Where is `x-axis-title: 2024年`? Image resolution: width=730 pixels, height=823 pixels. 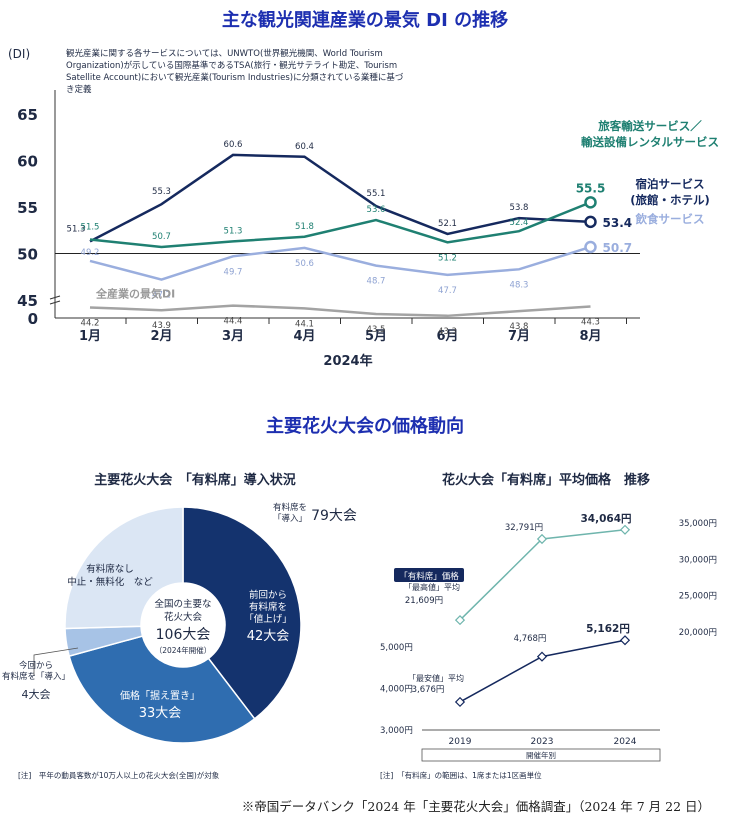 x-axis-title: 2024年 is located at coordinates (347, 361).